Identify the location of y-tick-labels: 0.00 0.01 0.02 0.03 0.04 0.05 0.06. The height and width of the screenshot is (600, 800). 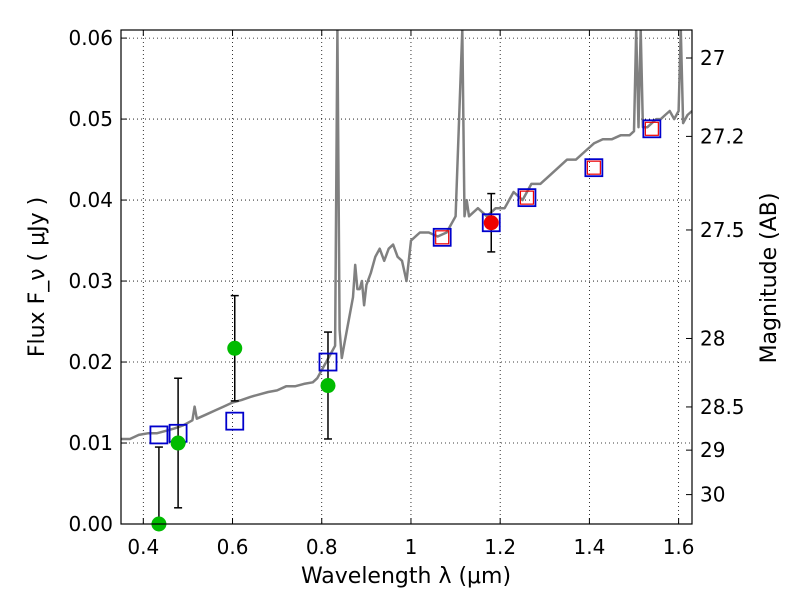
(90, 281).